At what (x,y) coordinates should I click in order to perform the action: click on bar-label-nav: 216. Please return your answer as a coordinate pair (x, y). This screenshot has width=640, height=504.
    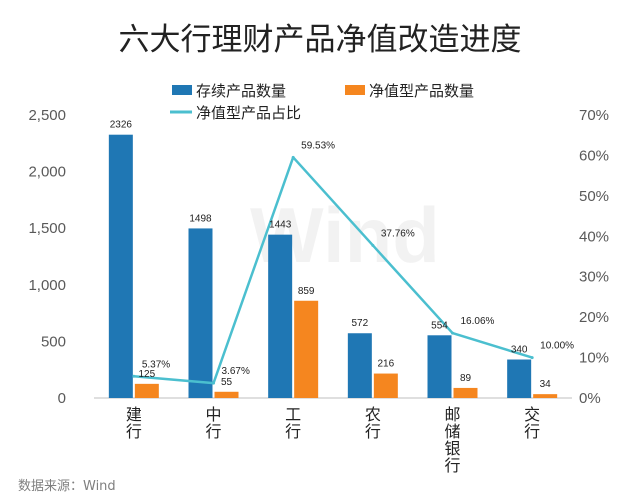
    Looking at the image, I should click on (385, 364).